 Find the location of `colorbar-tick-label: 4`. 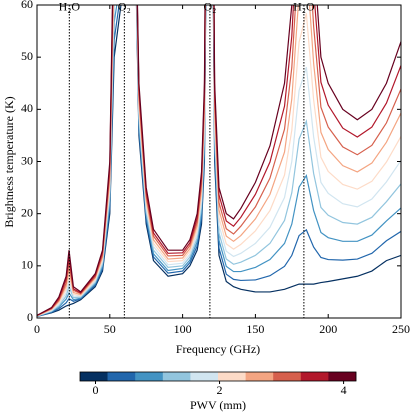

colorbar-tick-label: 4 is located at coordinates (344, 390).